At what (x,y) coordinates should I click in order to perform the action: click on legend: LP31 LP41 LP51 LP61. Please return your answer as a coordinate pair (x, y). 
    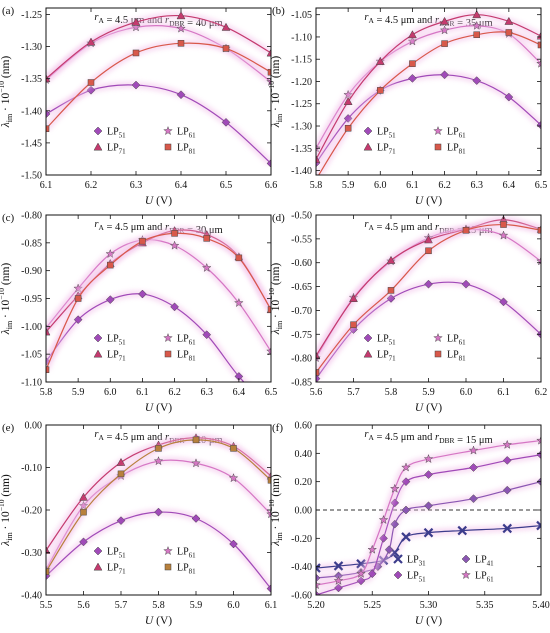
    Looking at the image, I should click on (443, 569).